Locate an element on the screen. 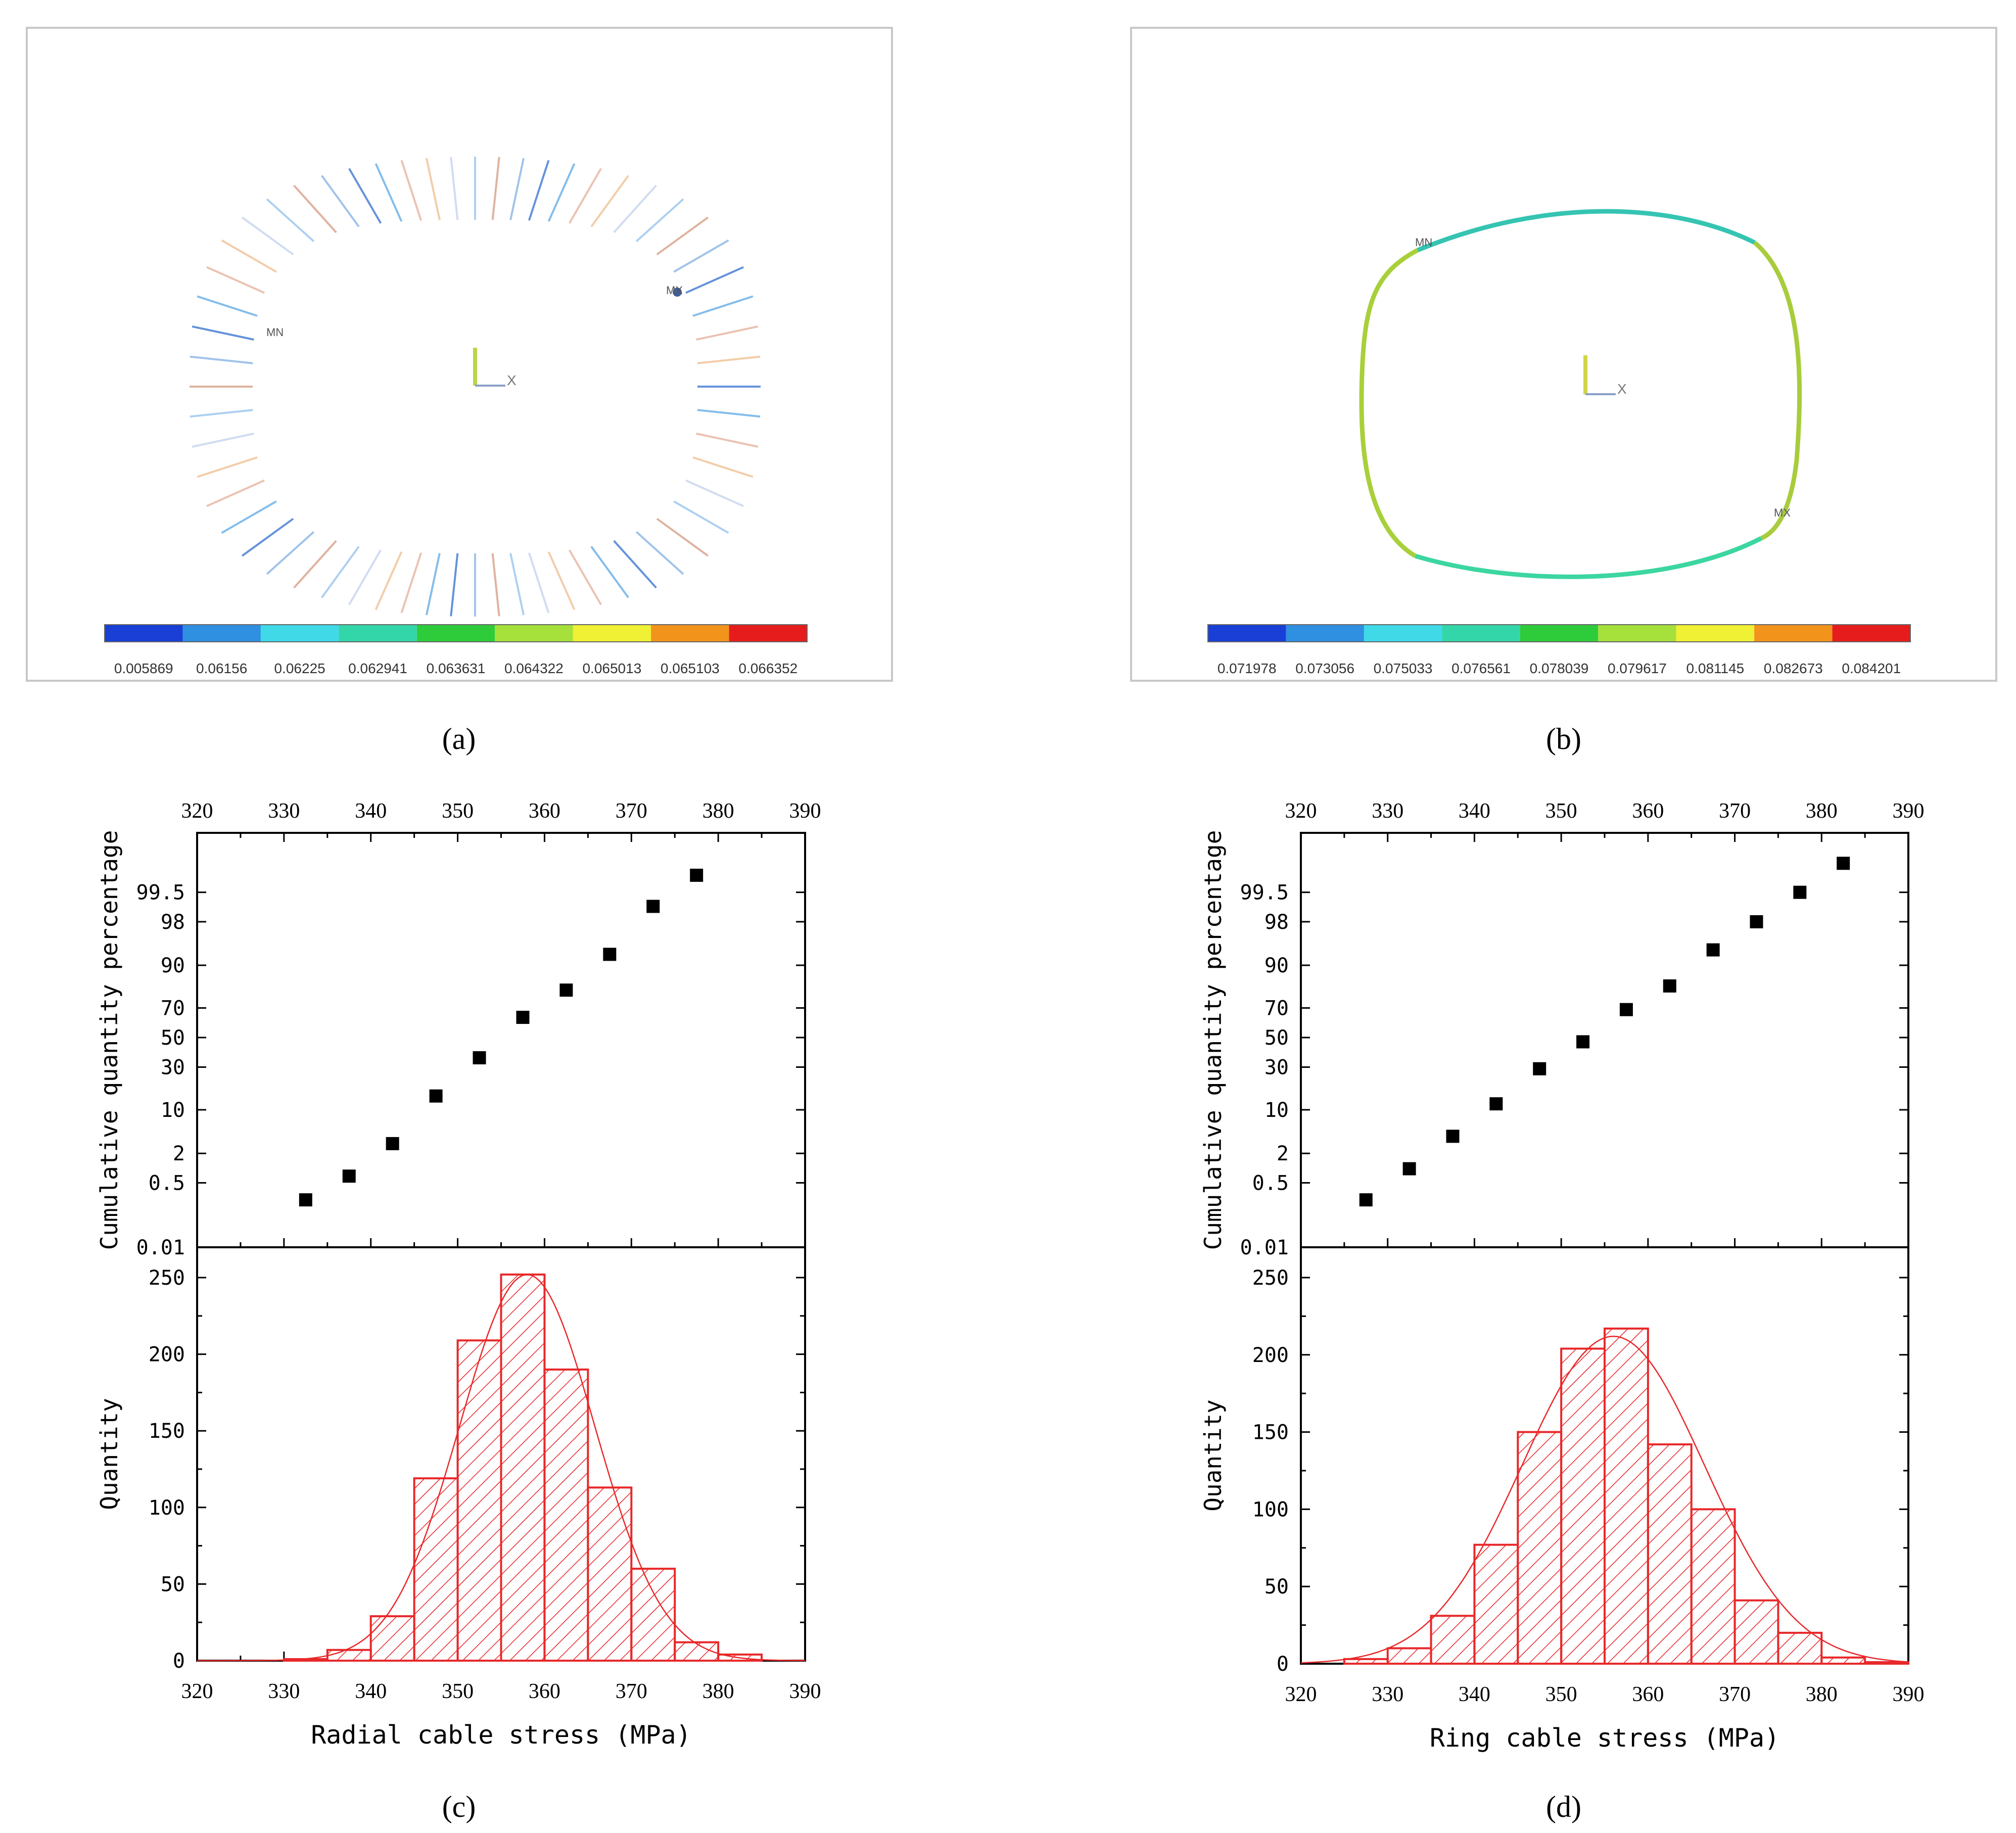  legend-value: 0.075033 is located at coordinates (1403, 668).